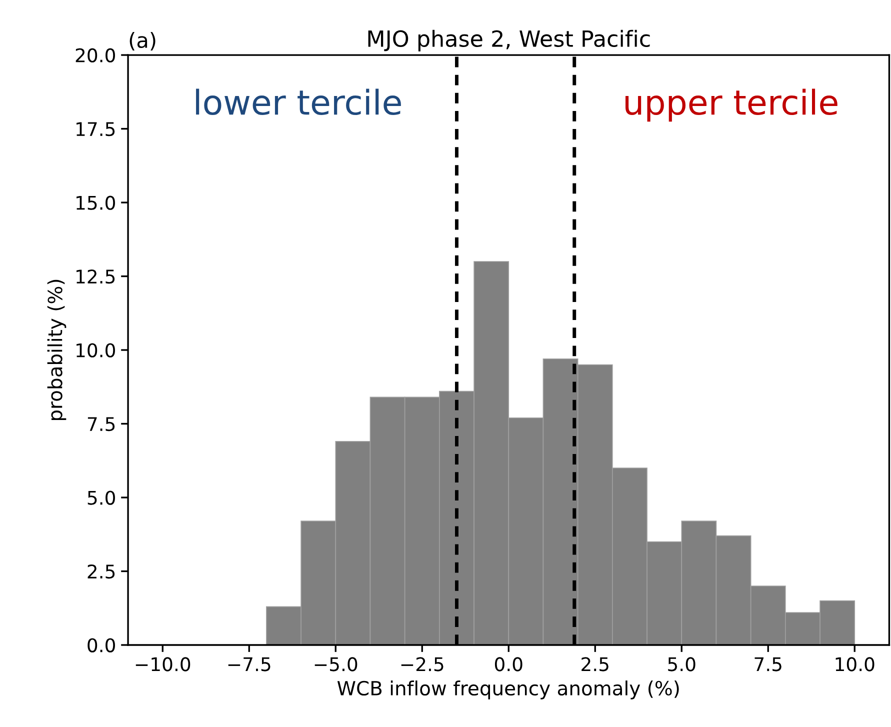 This screenshot has width=891, height=727. Describe the element at coordinates (336, 664) in the screenshot. I see `x-tick-label: −5.0` at that location.